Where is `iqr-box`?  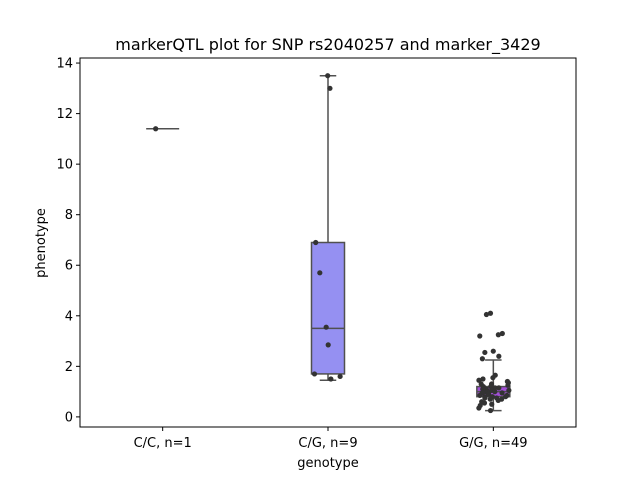 iqr-box is located at coordinates (328, 308).